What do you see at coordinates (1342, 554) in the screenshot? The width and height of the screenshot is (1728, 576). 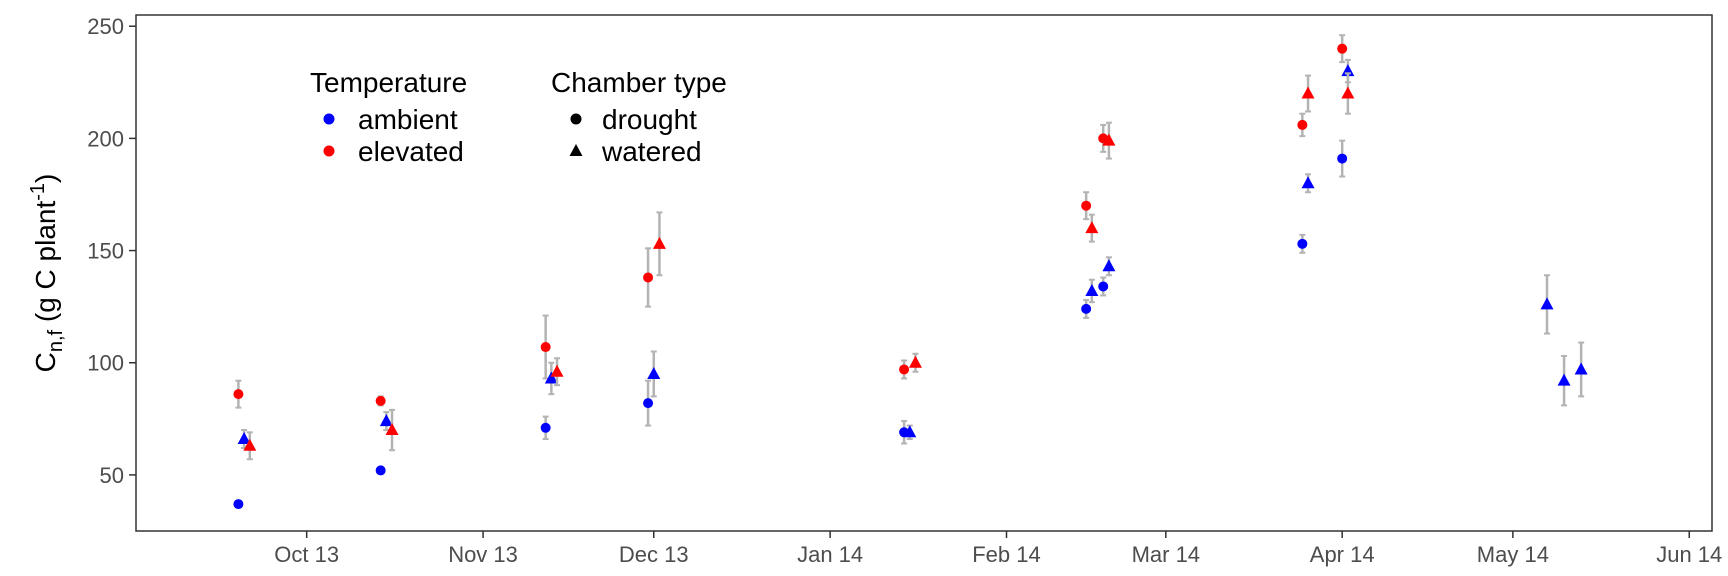 I see `x-tick-label: Apr 14` at bounding box center [1342, 554].